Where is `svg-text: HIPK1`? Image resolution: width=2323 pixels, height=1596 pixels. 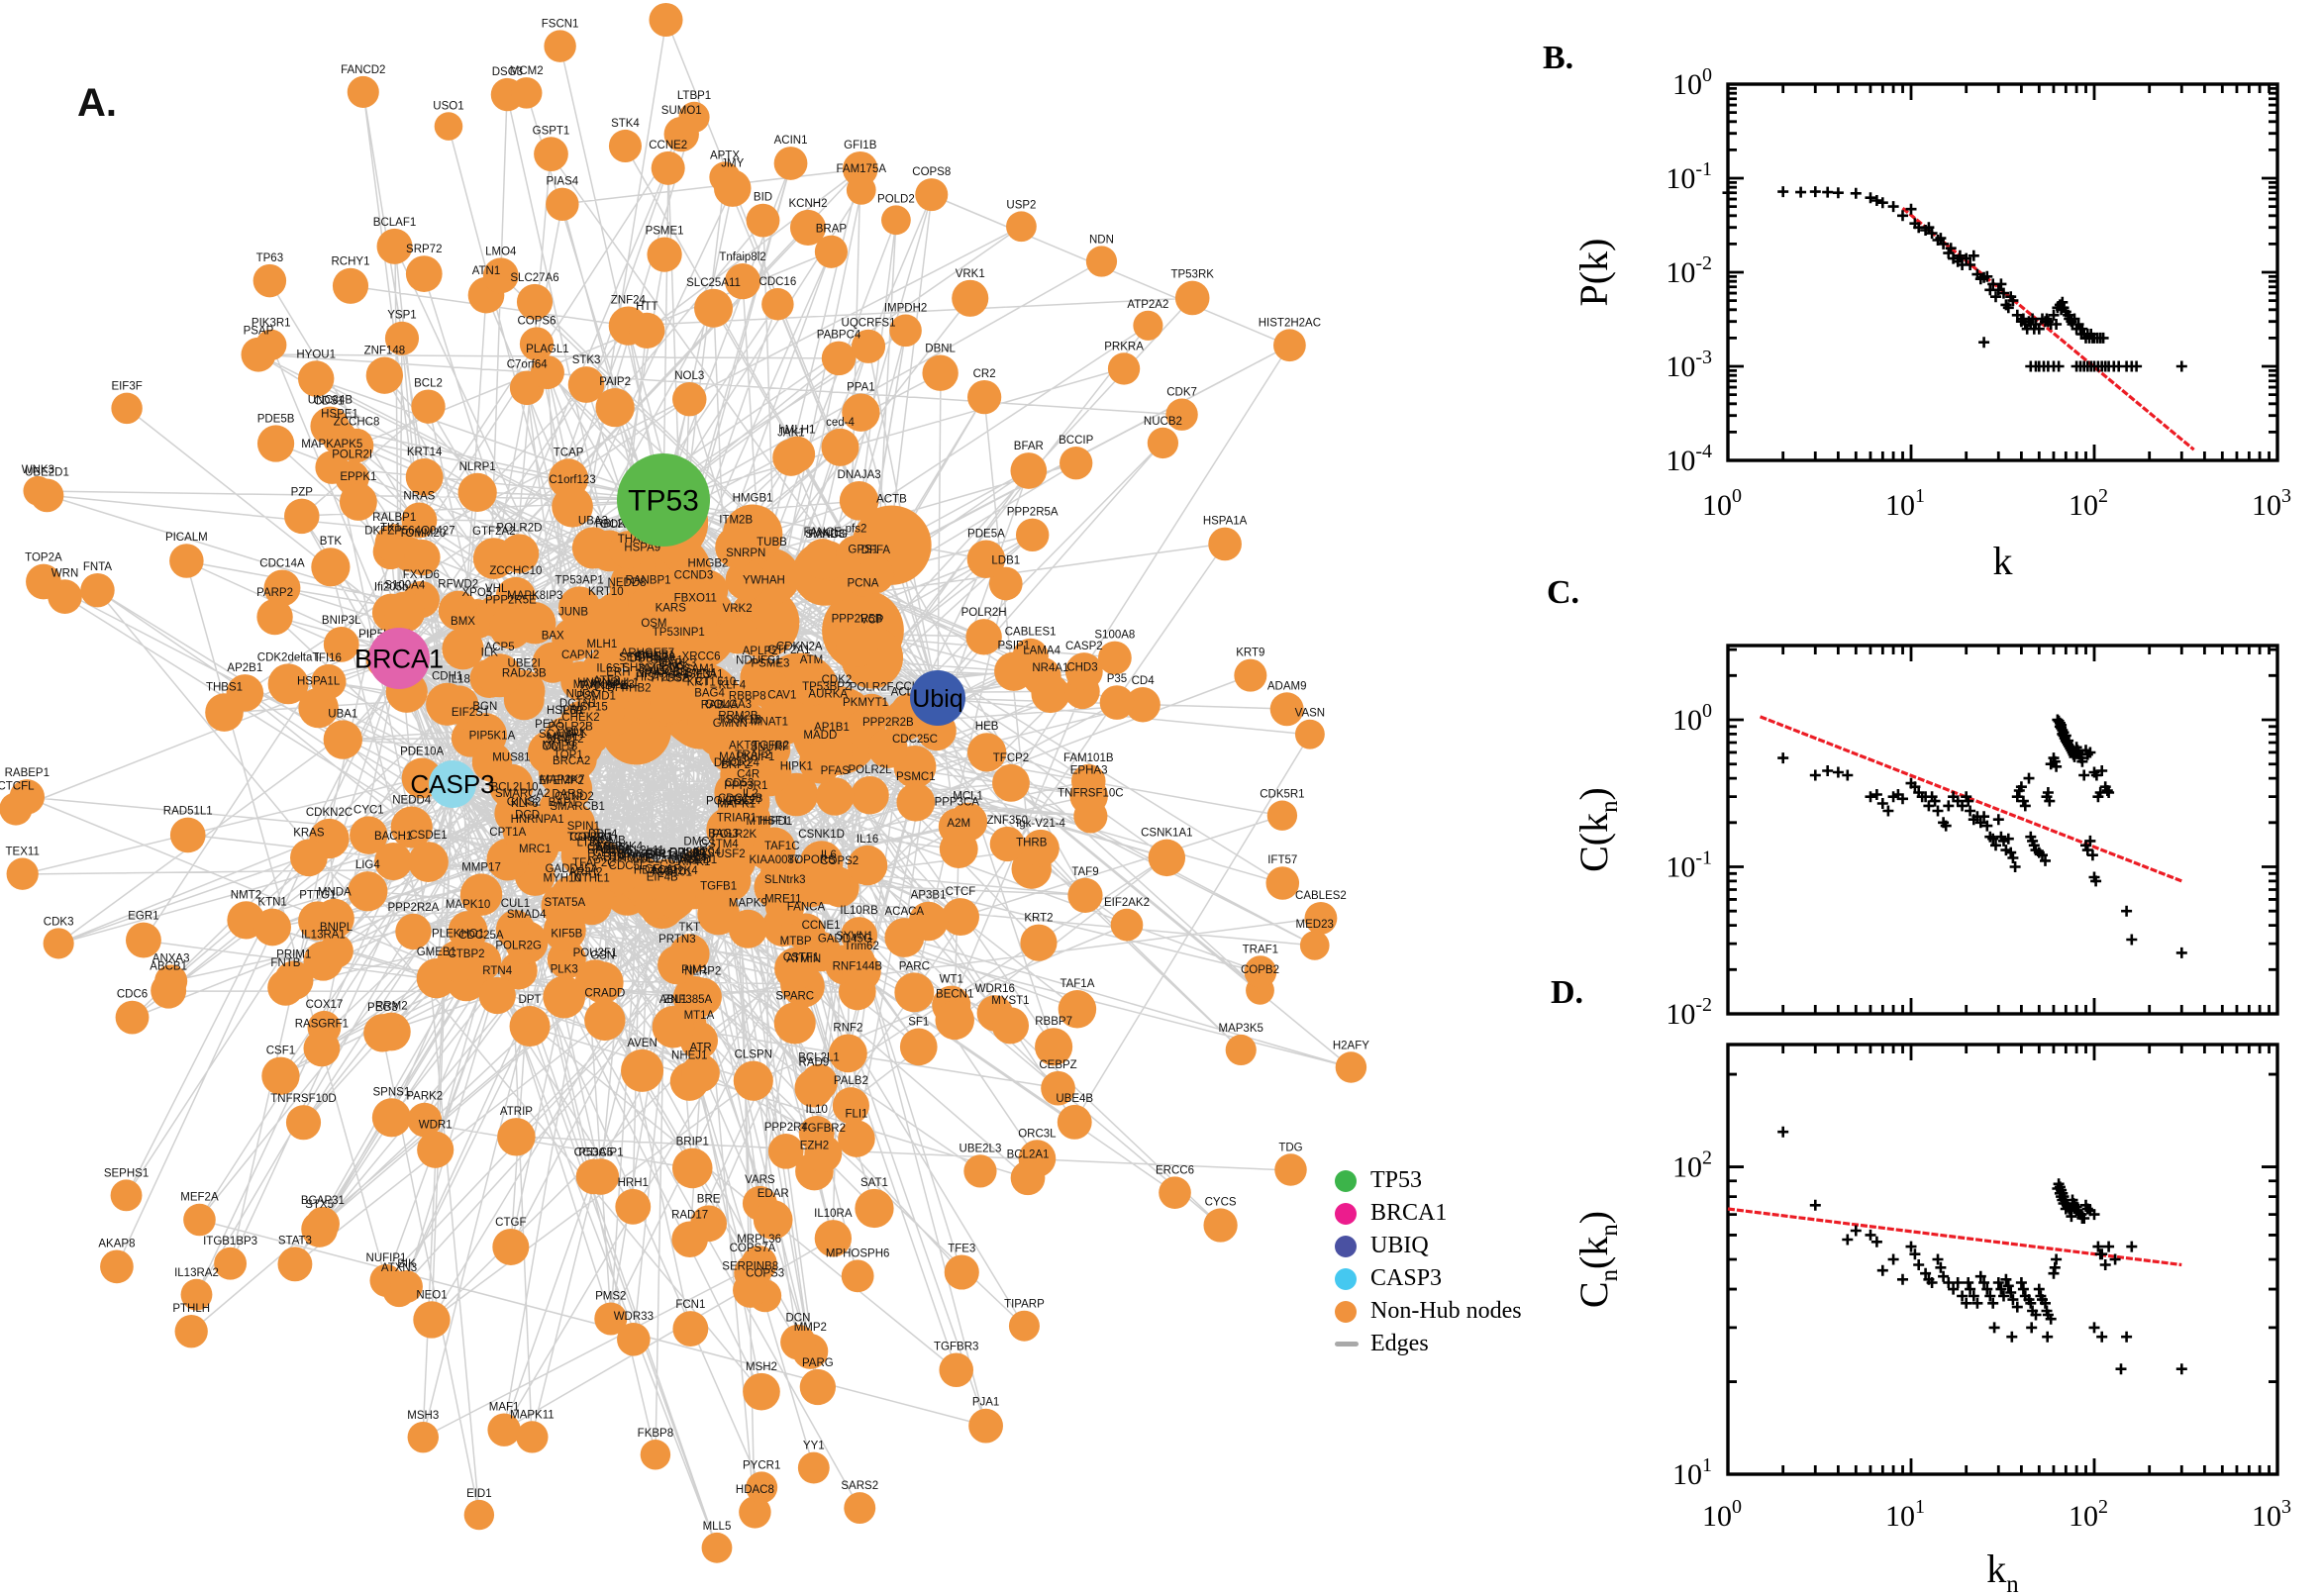 svg-text: HIPK1 is located at coordinates (796, 767).